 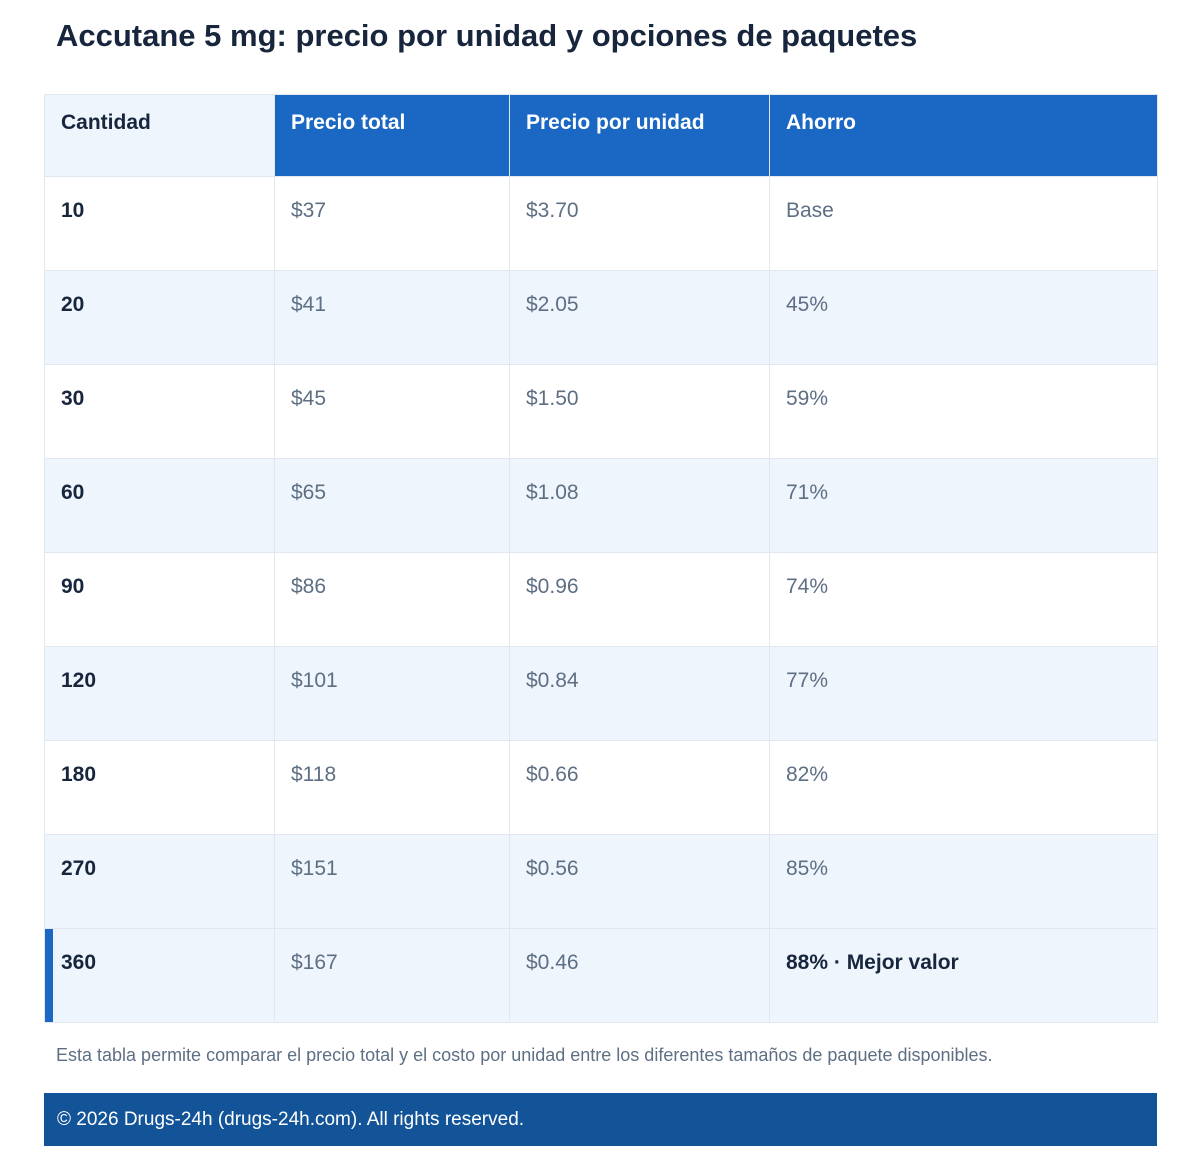 What do you see at coordinates (392, 599) in the screenshot?
I see `total-price-cell: $86` at bounding box center [392, 599].